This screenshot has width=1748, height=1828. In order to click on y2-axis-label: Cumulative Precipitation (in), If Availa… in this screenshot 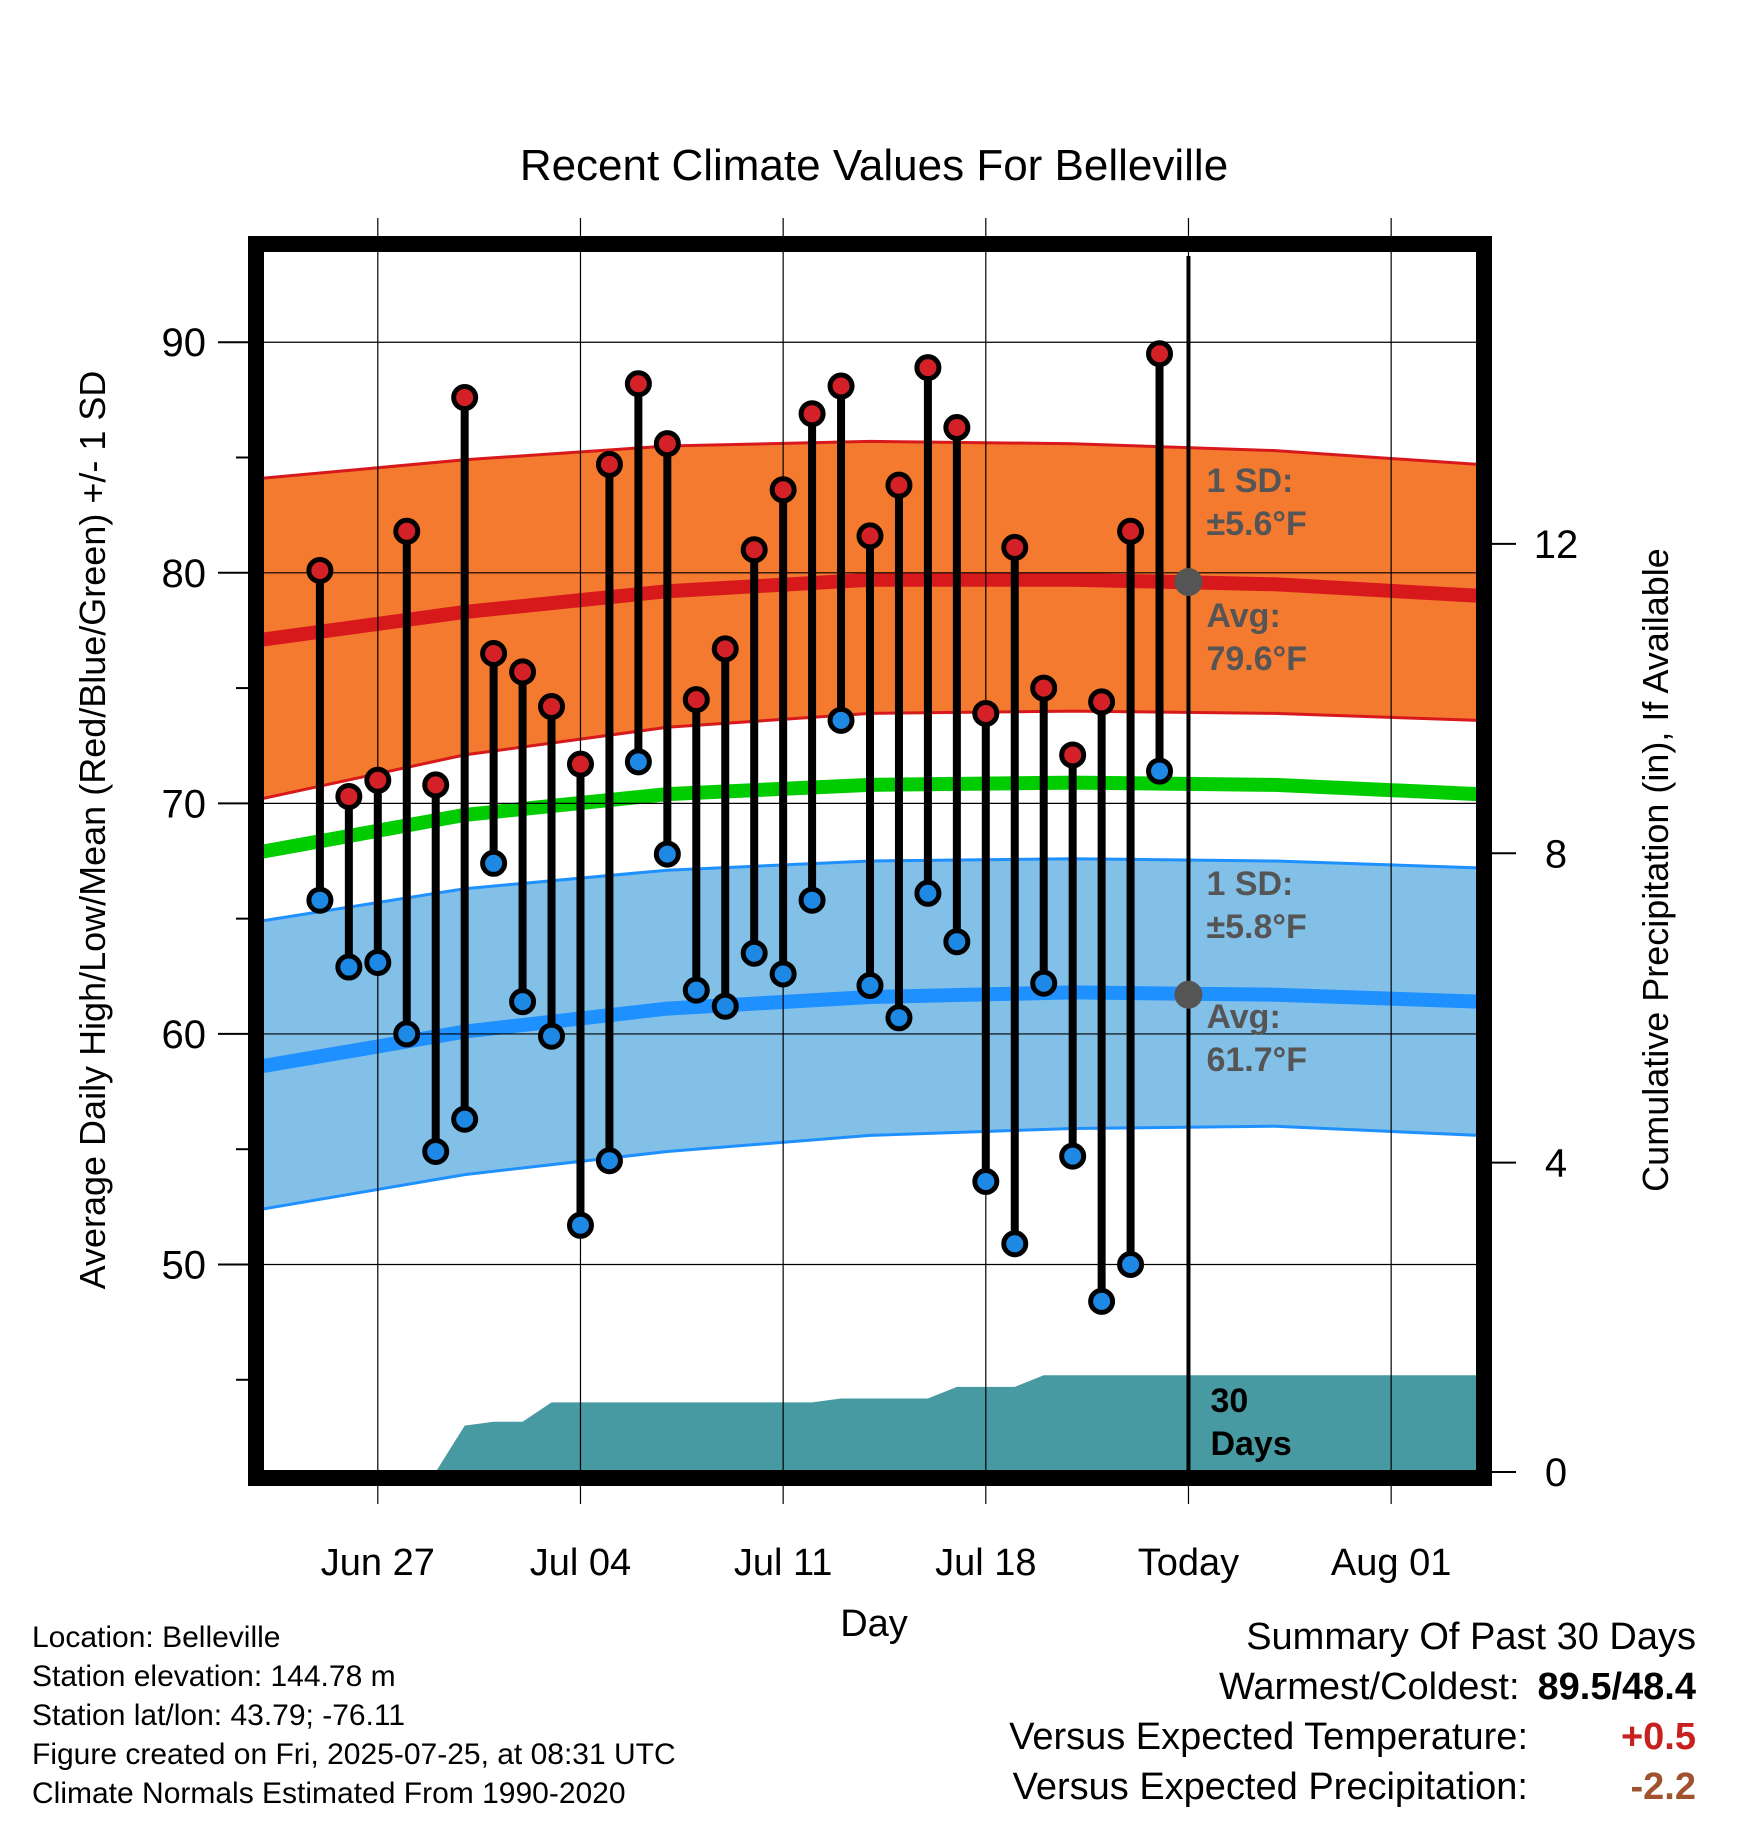, I will do `click(1655, 870)`.